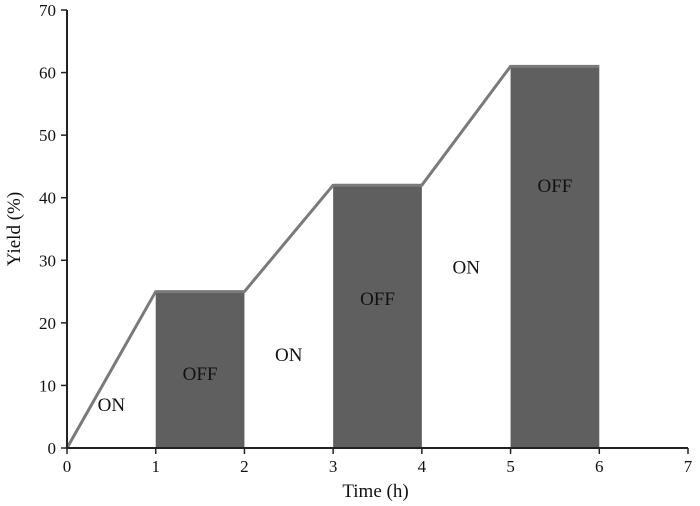 This screenshot has width=700, height=506. Describe the element at coordinates (289, 355) in the screenshot. I see `region-label-on-2: ON` at that location.